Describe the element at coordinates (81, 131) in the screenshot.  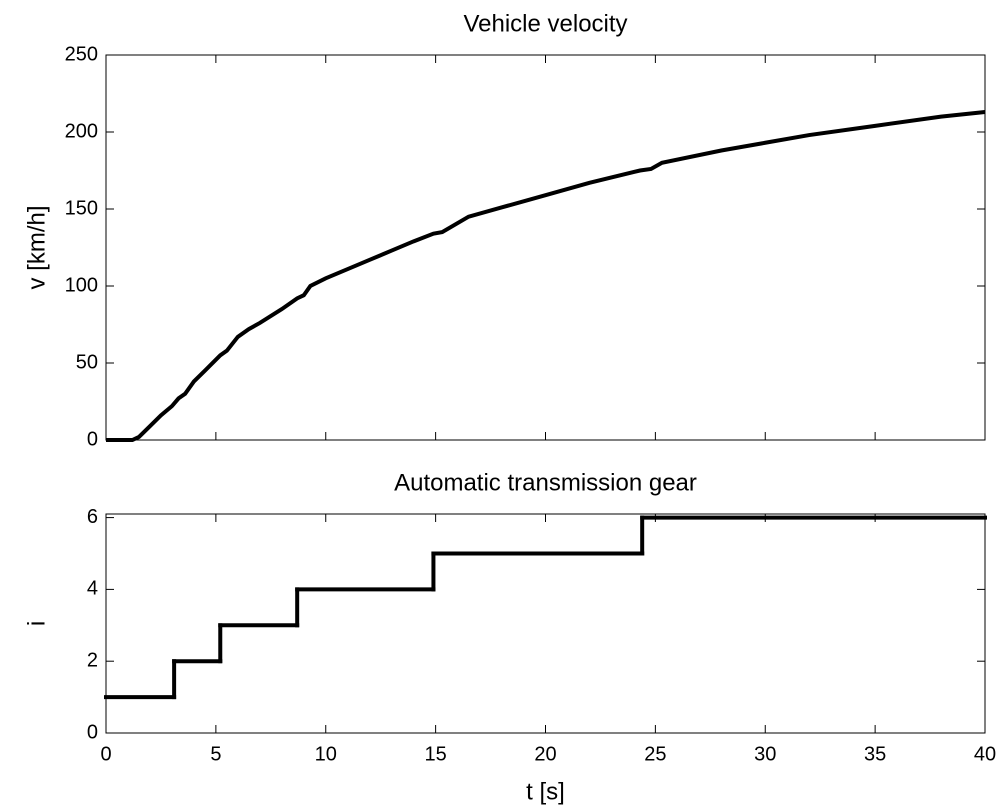
I see `y-tick-label: 200` at that location.